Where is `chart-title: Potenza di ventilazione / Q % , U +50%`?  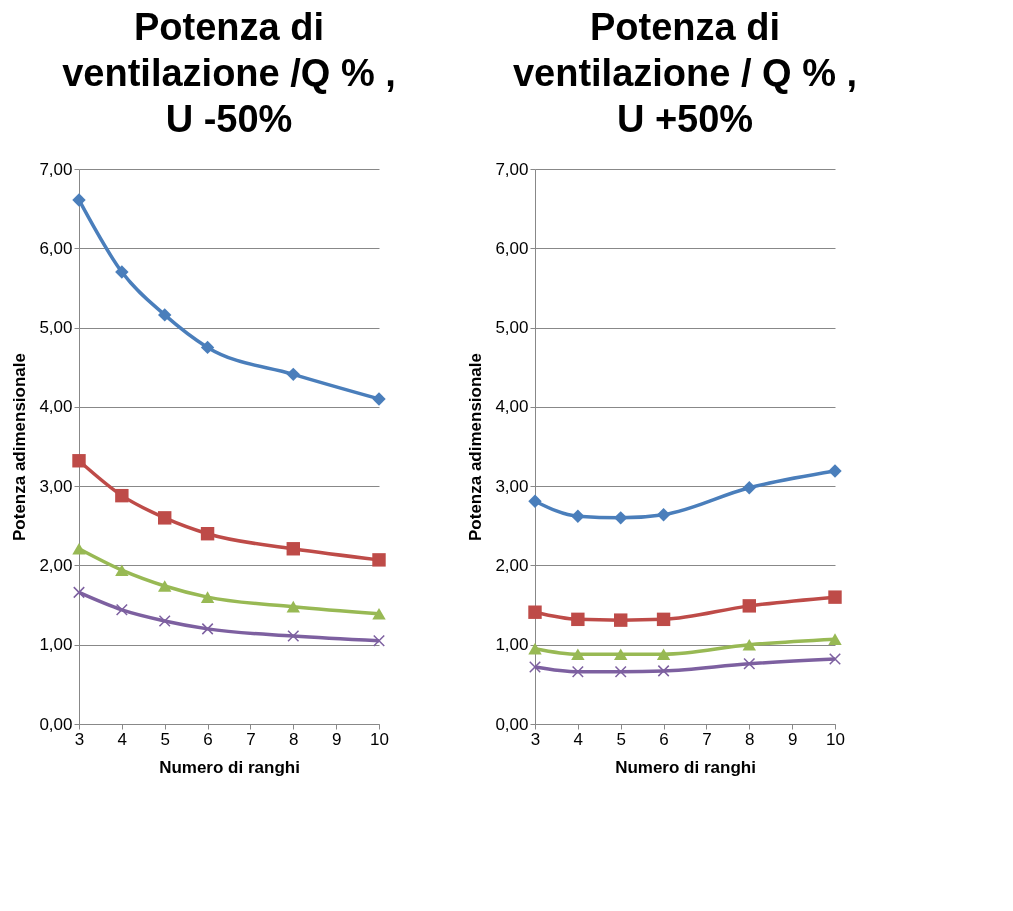 chart-title: Potenza di ventilazione / Q % , U +50% is located at coordinates (685, 73).